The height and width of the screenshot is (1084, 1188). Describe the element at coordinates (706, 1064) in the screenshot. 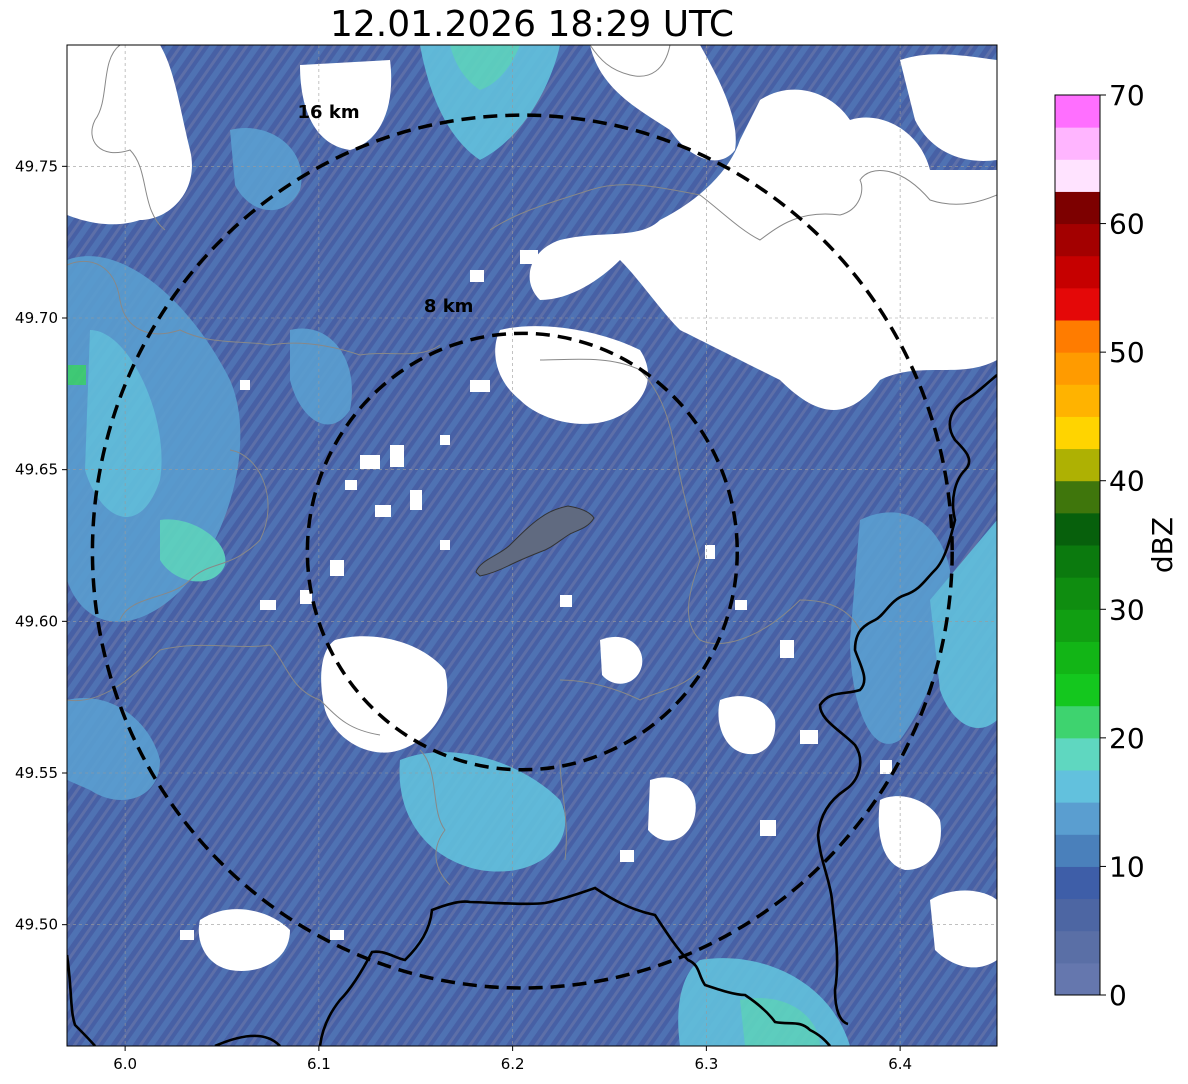

I see `x-tick-label: 6.3` at that location.